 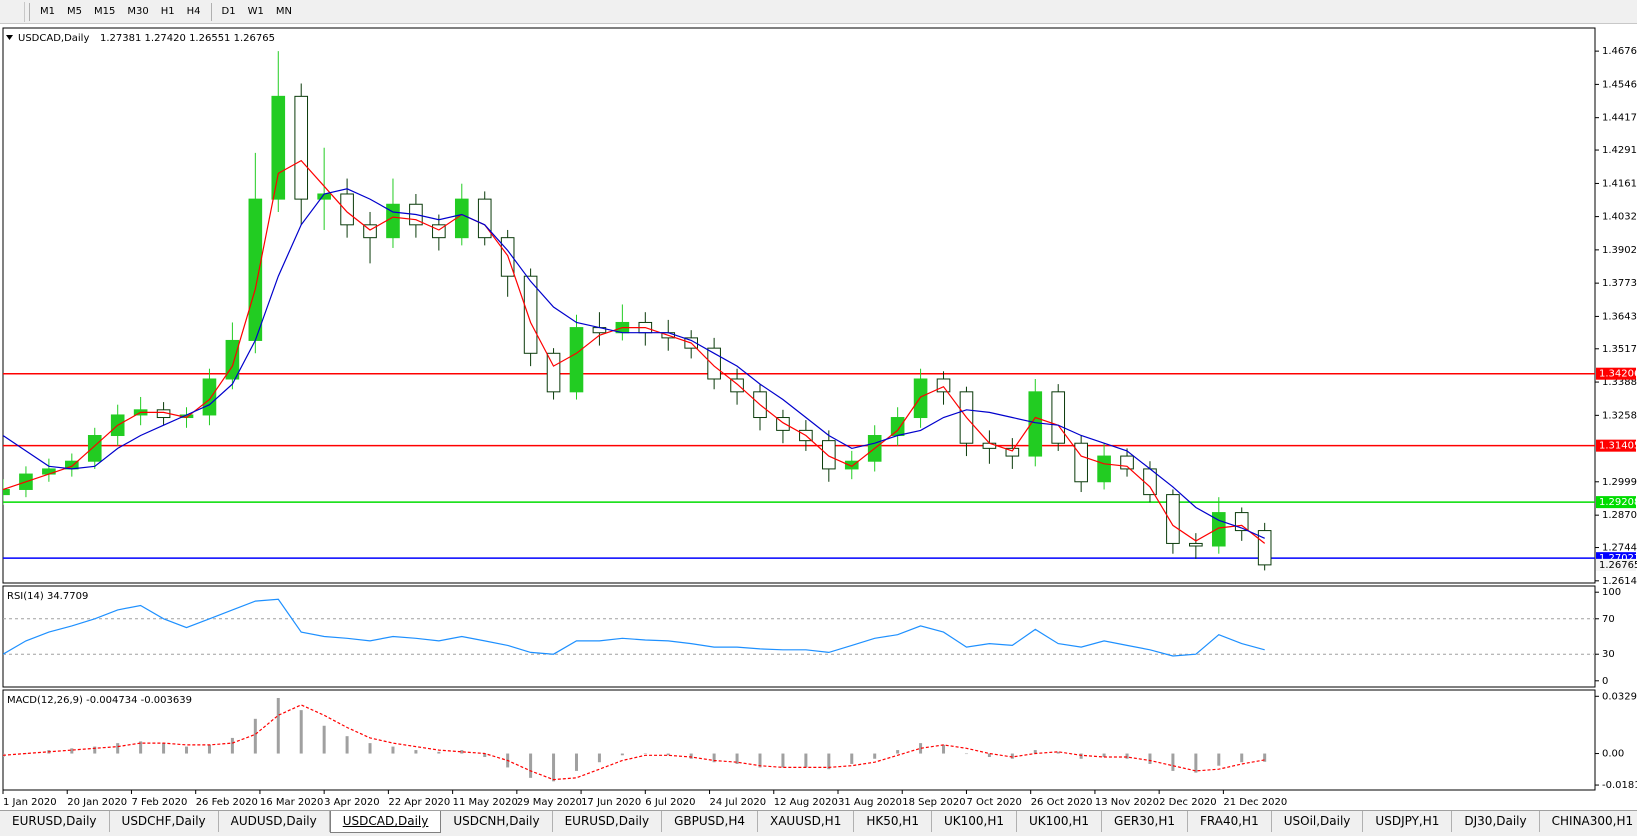 I want to click on y-tick-label: 1.27440, so click(x=1619, y=548).